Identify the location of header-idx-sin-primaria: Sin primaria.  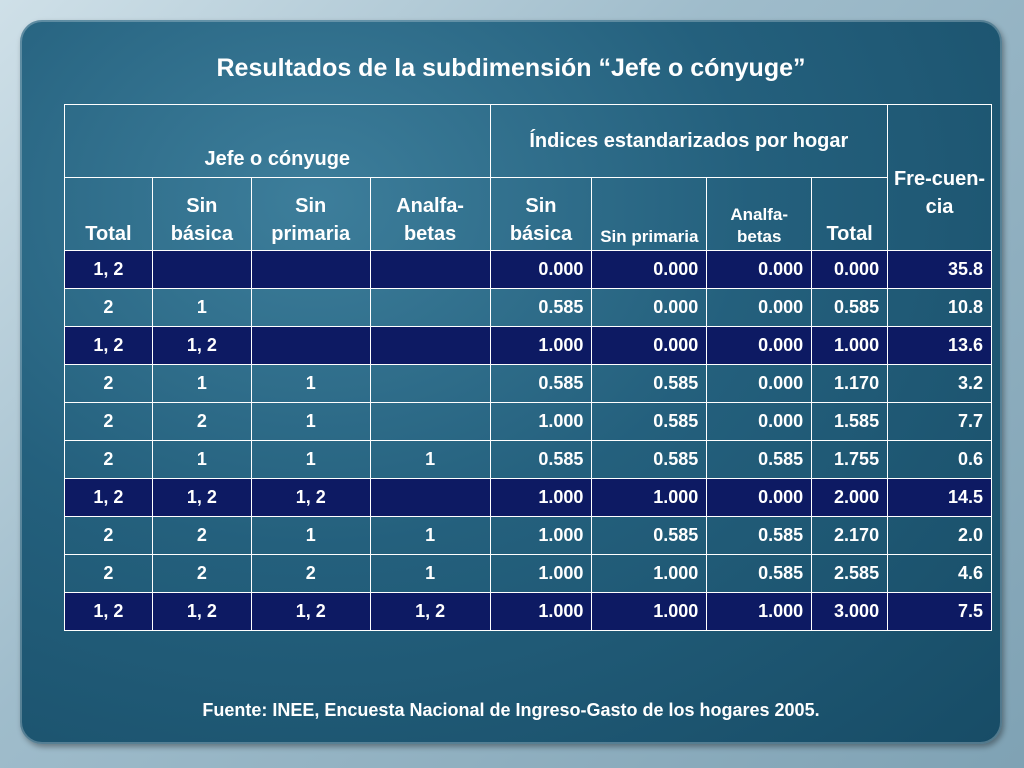
(649, 214).